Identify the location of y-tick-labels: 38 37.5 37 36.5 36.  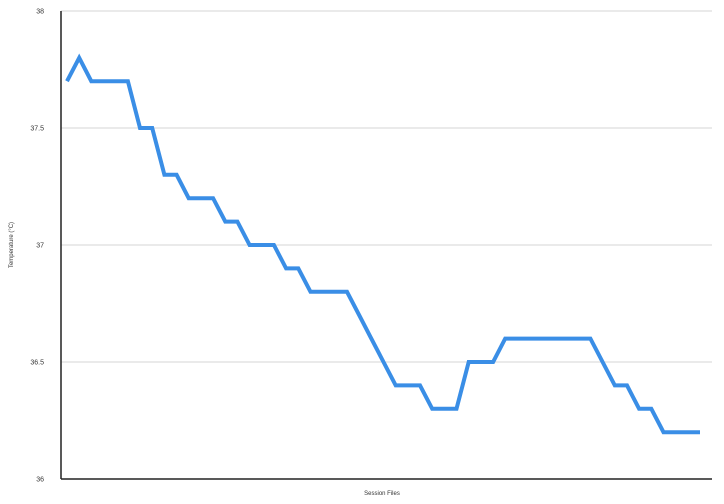
(37, 246).